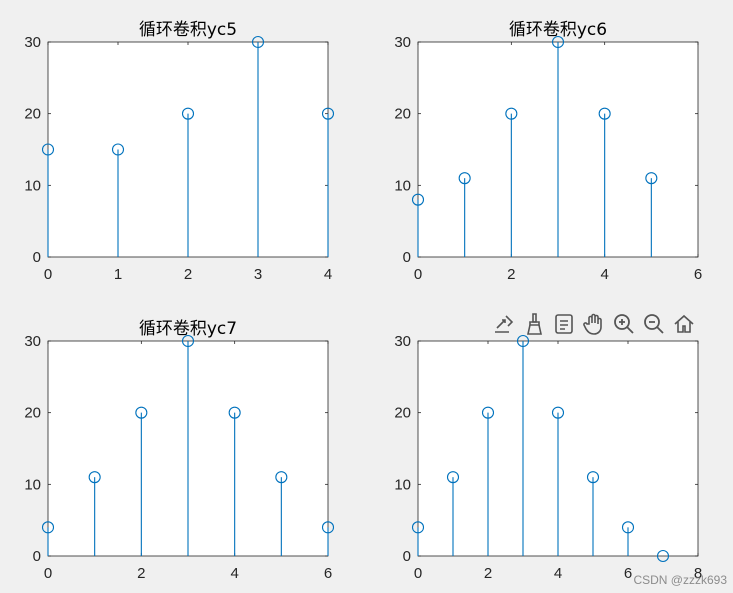 The image size is (733, 593). I want to click on watermark-text: CSDN @zzzk693, so click(680, 580).